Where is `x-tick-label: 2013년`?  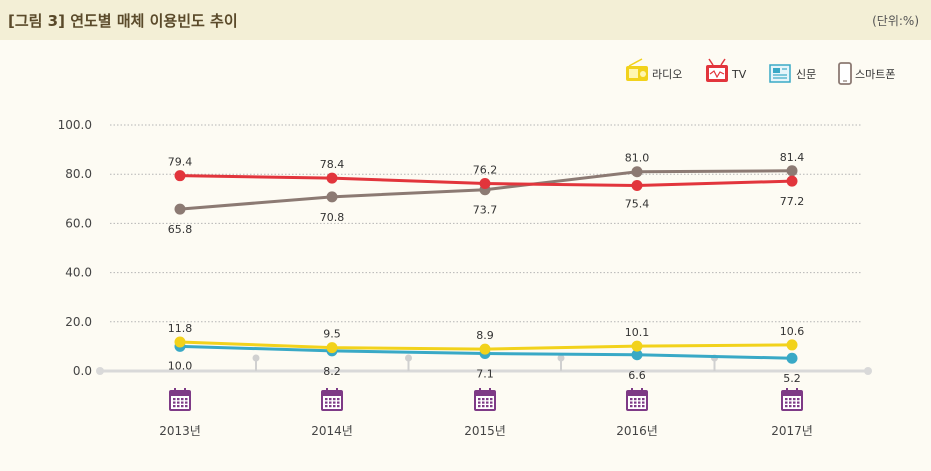
x-tick-label: 2013년 is located at coordinates (180, 431).